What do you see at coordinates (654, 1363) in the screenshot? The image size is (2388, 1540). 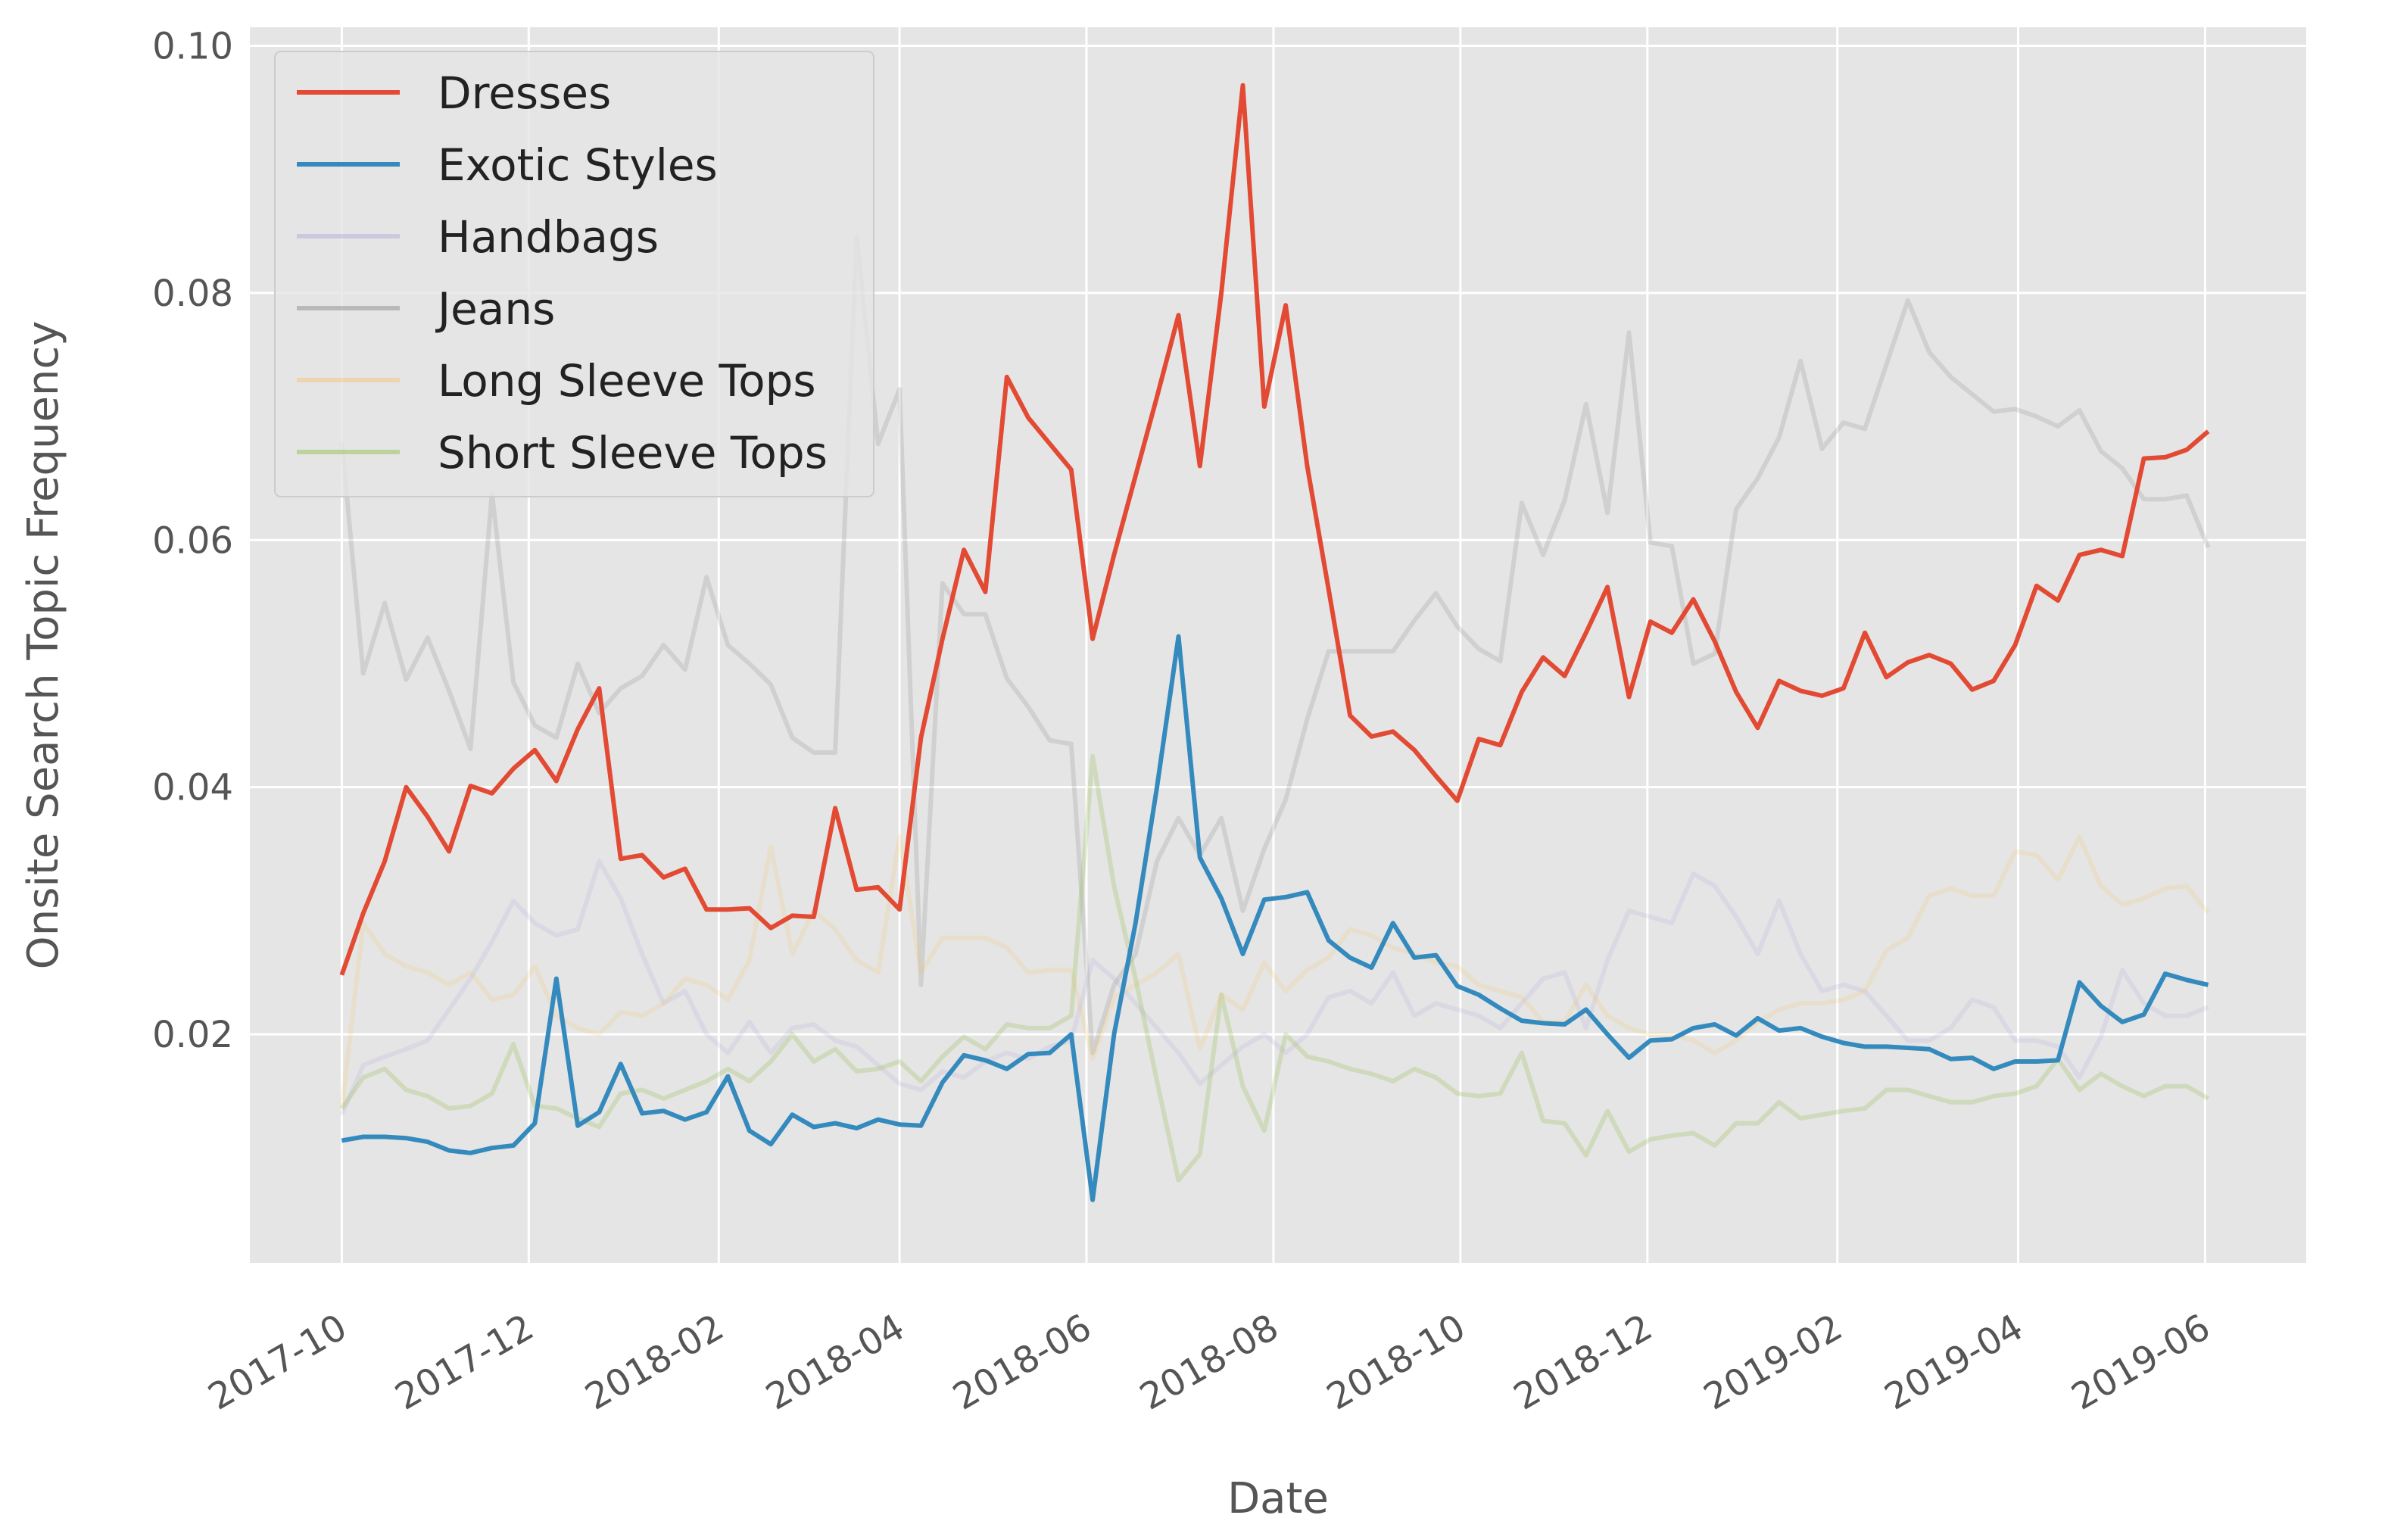 I see `x-tick-label: 2018-02` at bounding box center [654, 1363].